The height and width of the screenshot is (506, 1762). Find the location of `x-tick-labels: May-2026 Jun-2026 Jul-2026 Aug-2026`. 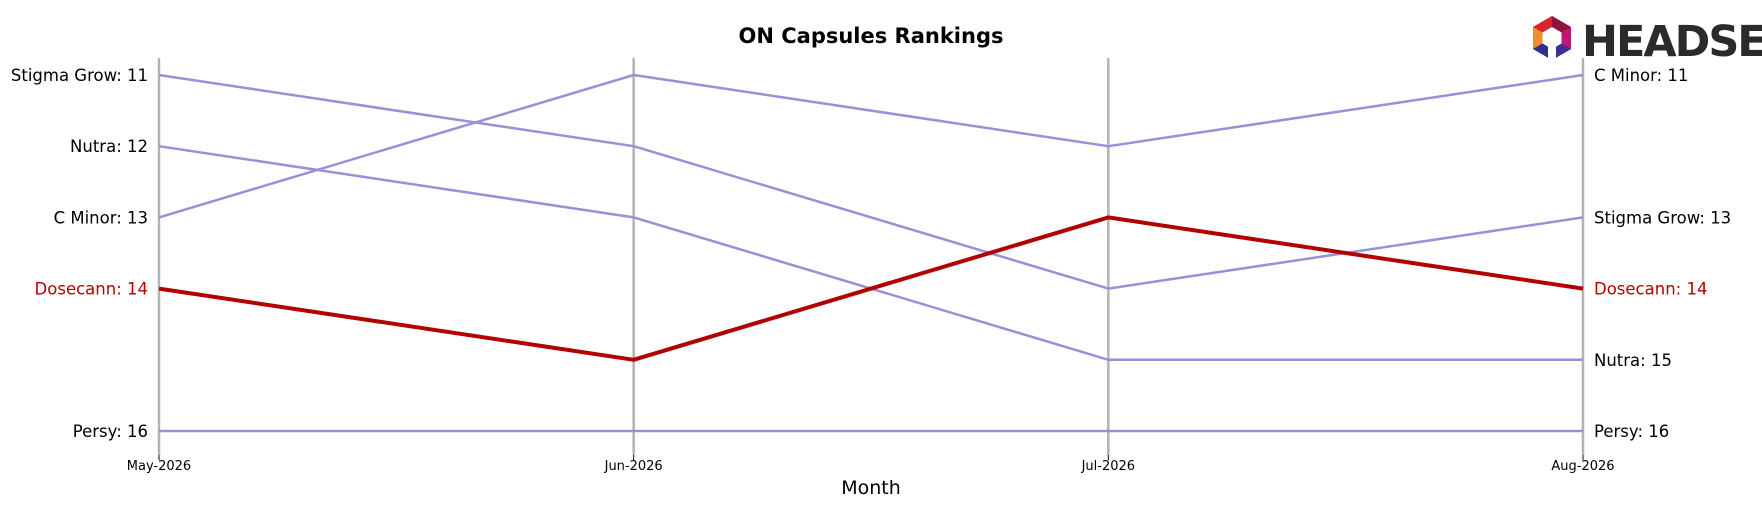

x-tick-labels: May-2026 Jun-2026 Jul-2026 Aug-2026 is located at coordinates (871, 464).